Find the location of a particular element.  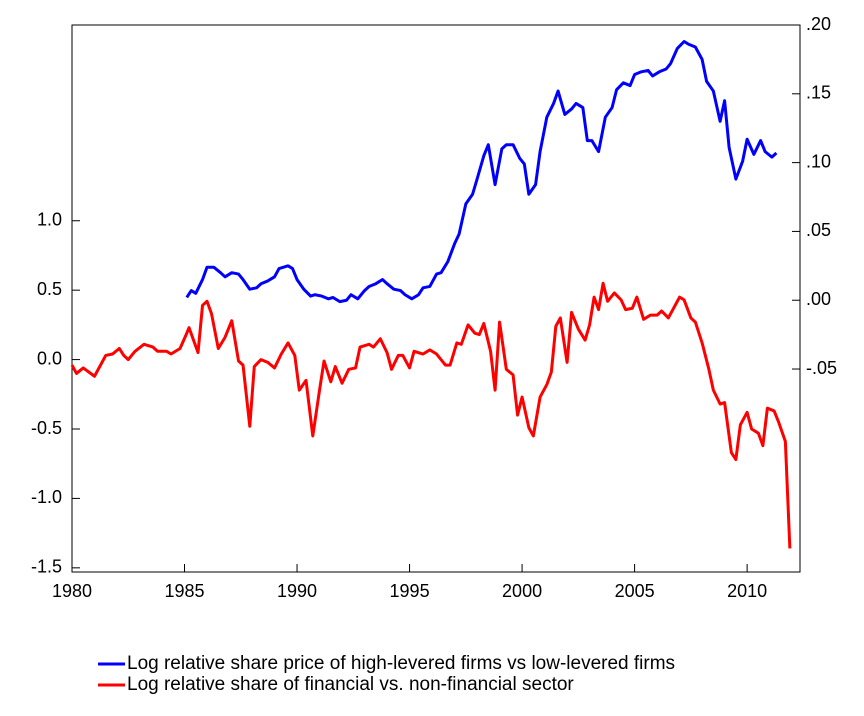

y-tick-label: 0.5 is located at coordinates (49, 289).